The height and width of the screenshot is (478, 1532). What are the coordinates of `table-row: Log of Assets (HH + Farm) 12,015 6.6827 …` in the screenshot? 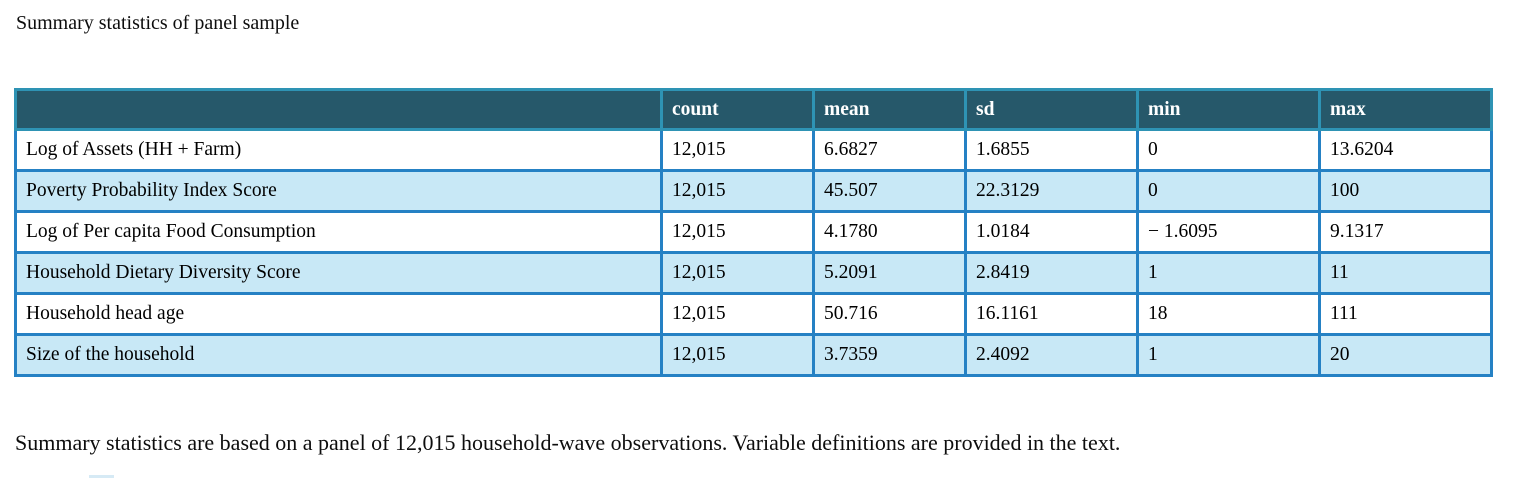 It's located at (753, 150).